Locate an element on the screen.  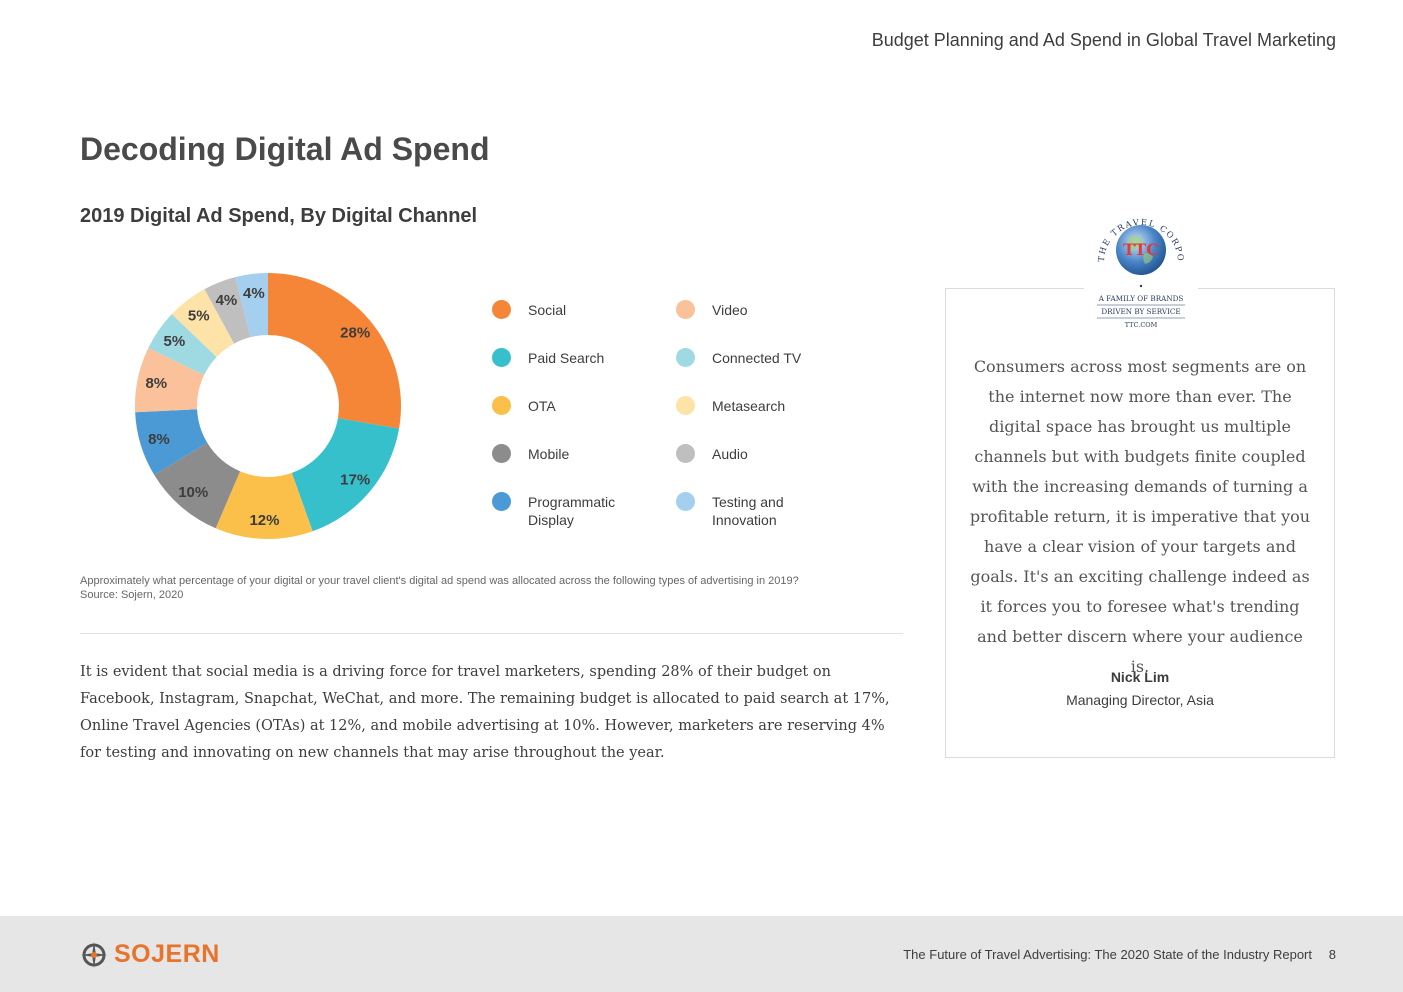
legend-item: Testing and Innovation is located at coordinates (768, 512).